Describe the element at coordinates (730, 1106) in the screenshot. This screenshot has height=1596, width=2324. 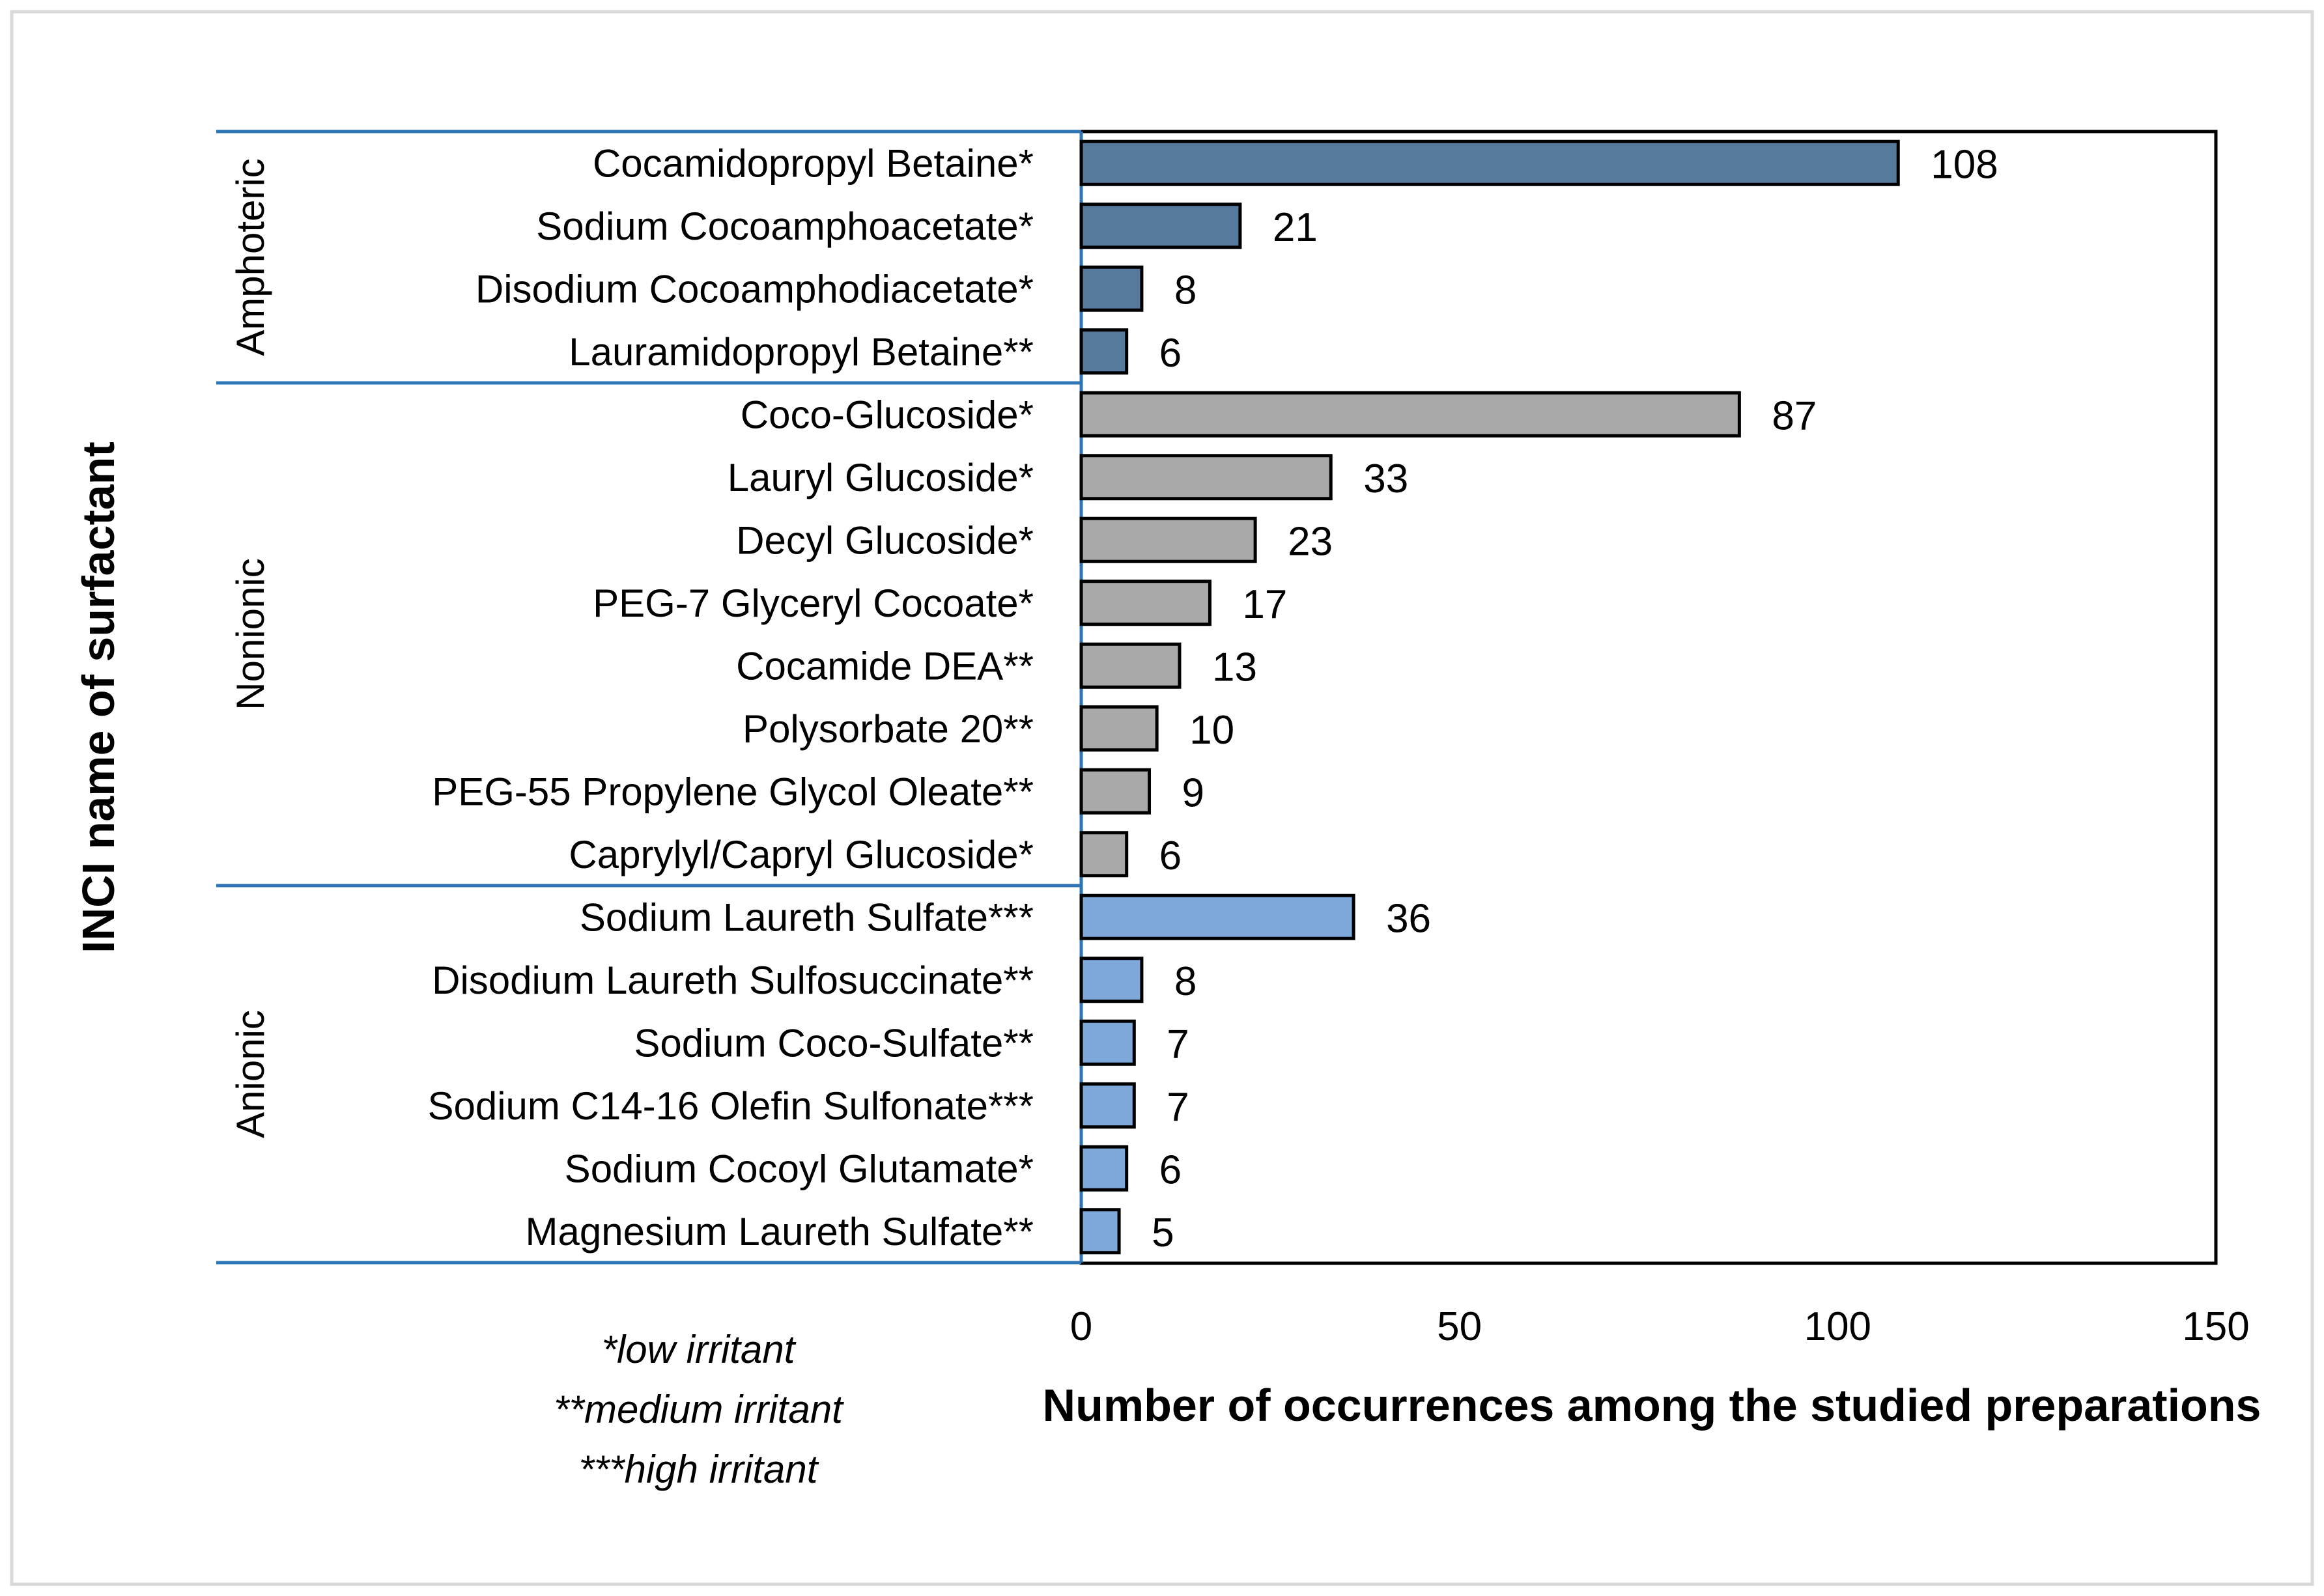
I see `category-label: Sodium C14-16 Olefin Sulfonate***` at that location.